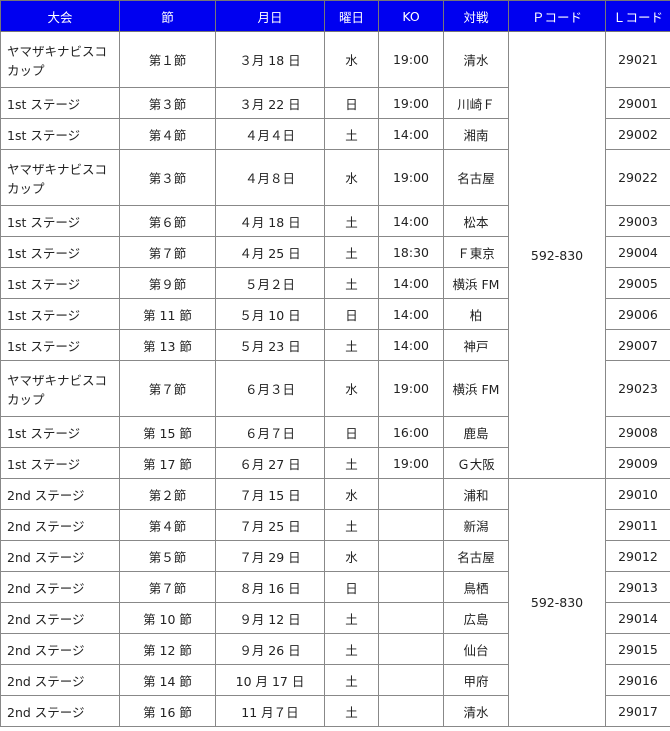 The width and height of the screenshot is (670, 731). I want to click on table-row: 1st ステージ 第７節 ４月 25 日土 18:30 Ｆ東京 29004, so click(335, 252).